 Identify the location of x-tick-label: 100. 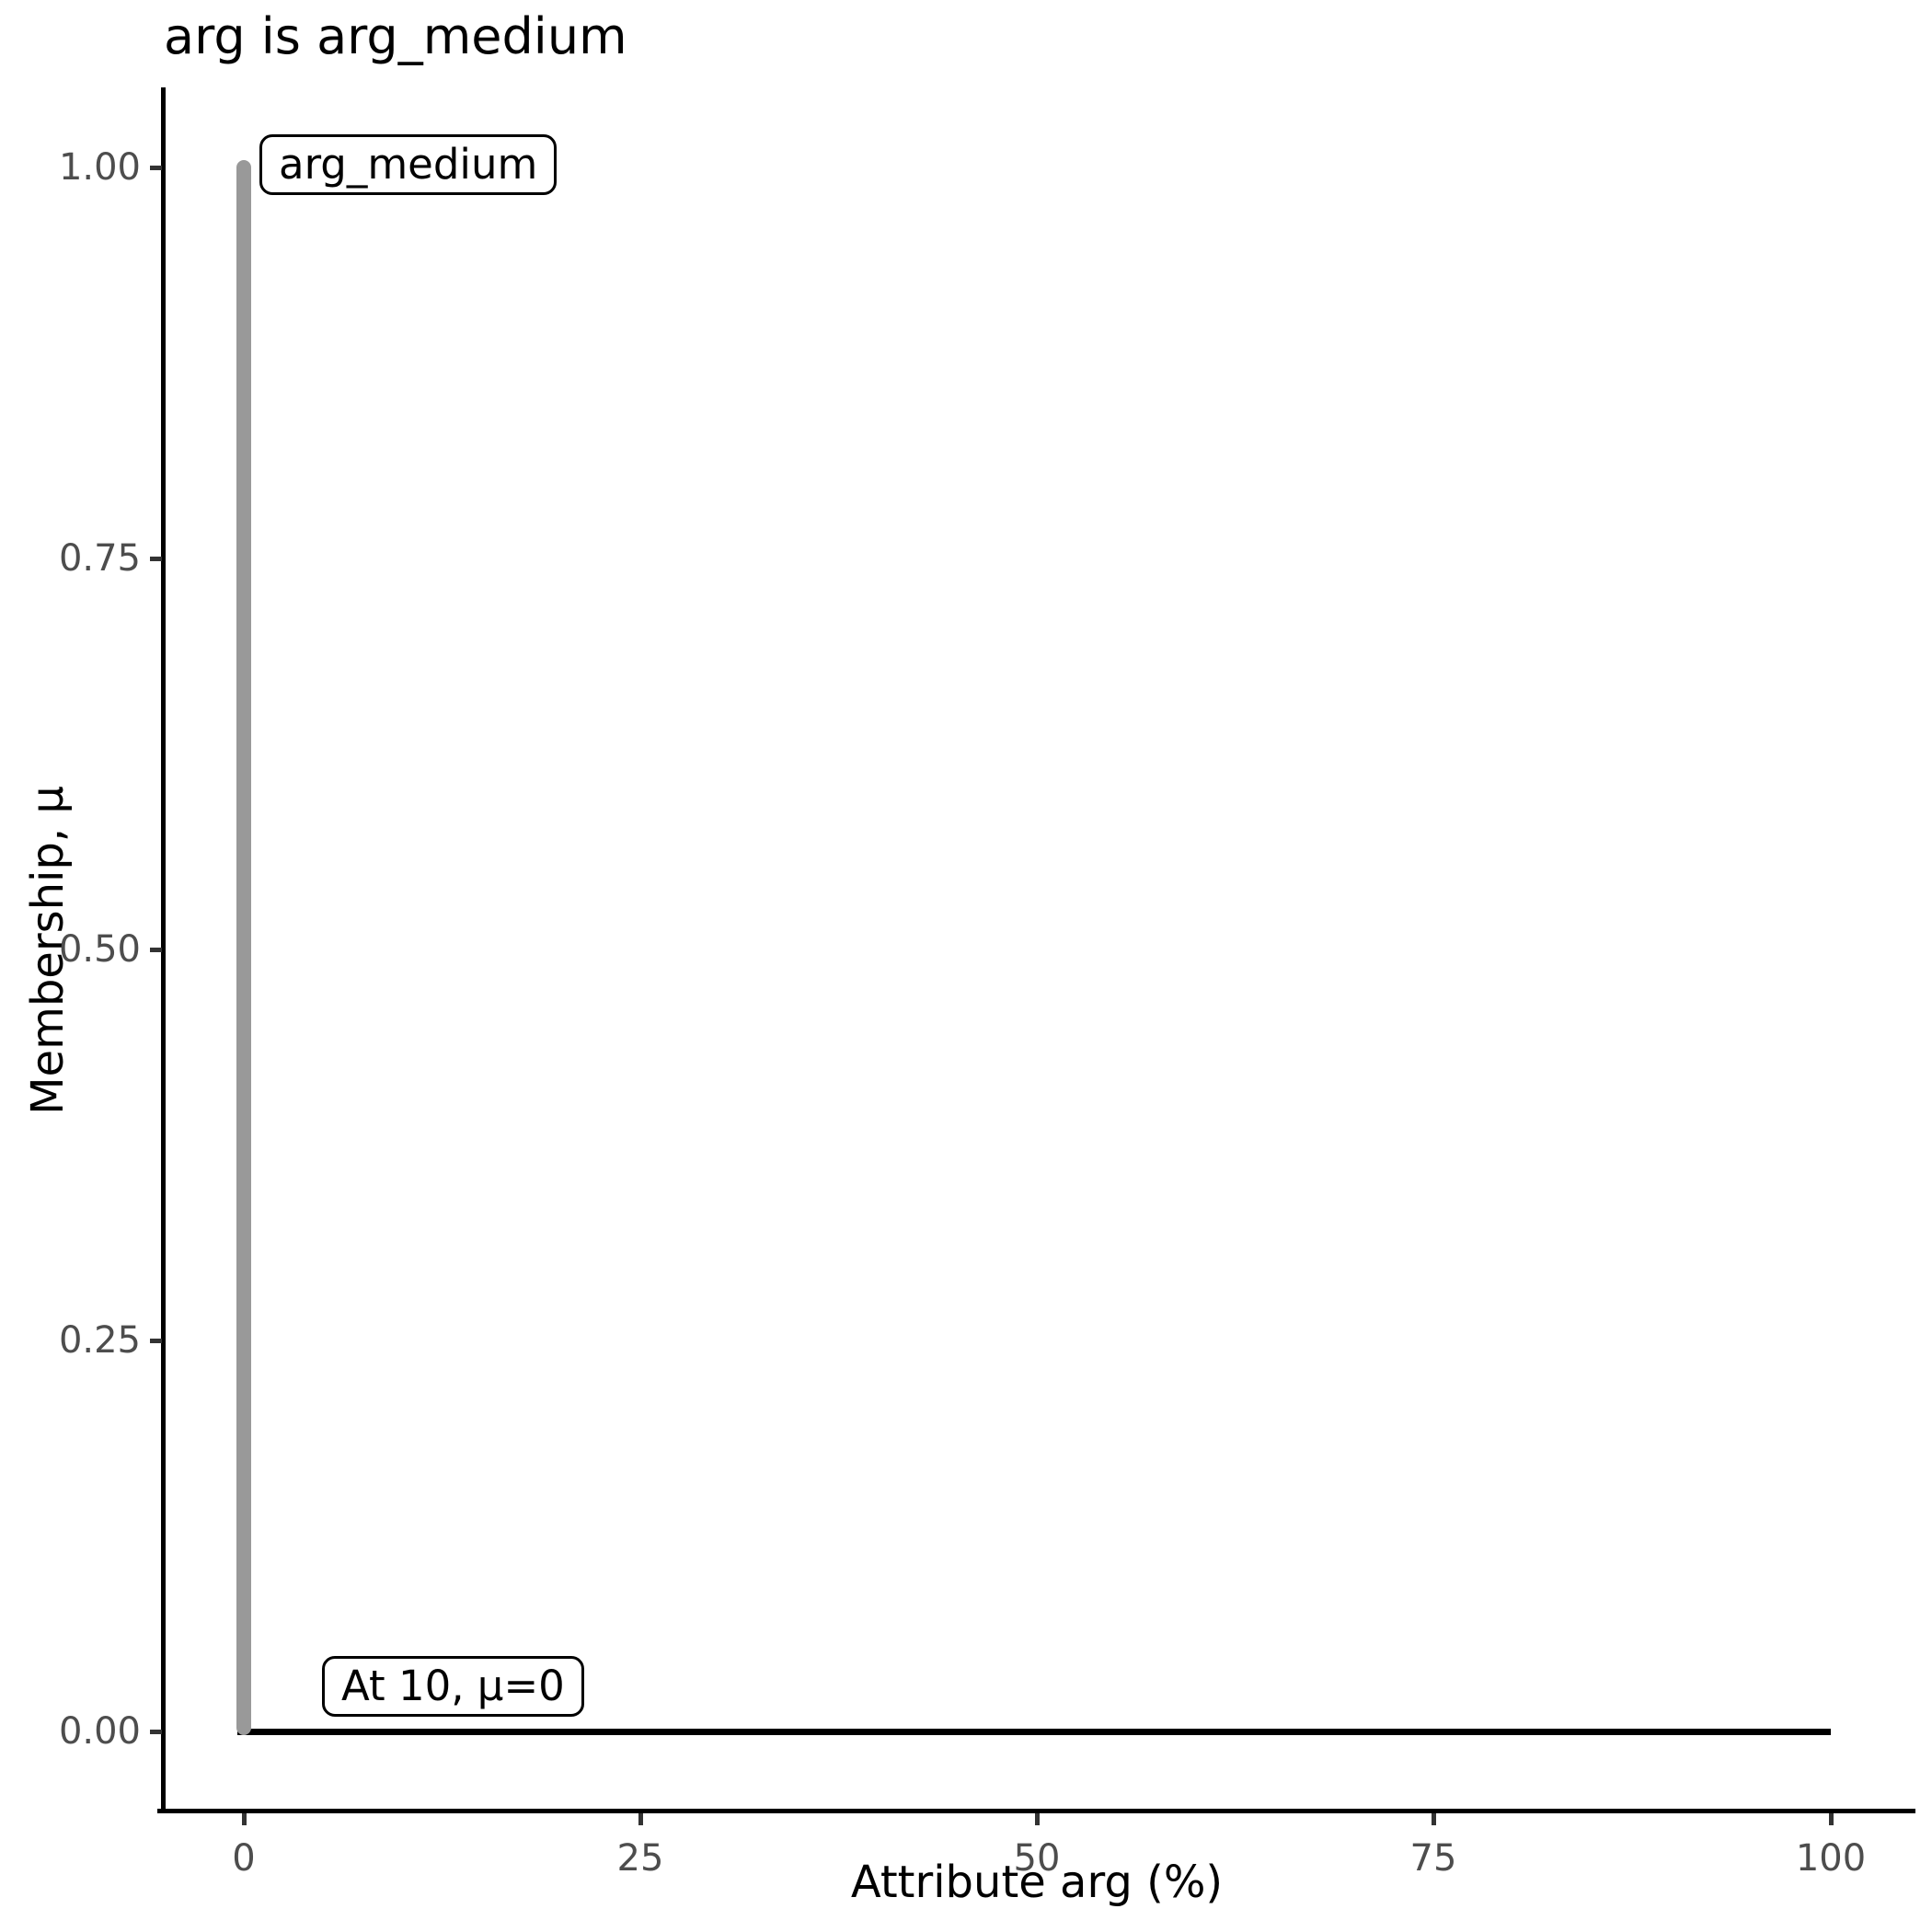
(1831, 1858).